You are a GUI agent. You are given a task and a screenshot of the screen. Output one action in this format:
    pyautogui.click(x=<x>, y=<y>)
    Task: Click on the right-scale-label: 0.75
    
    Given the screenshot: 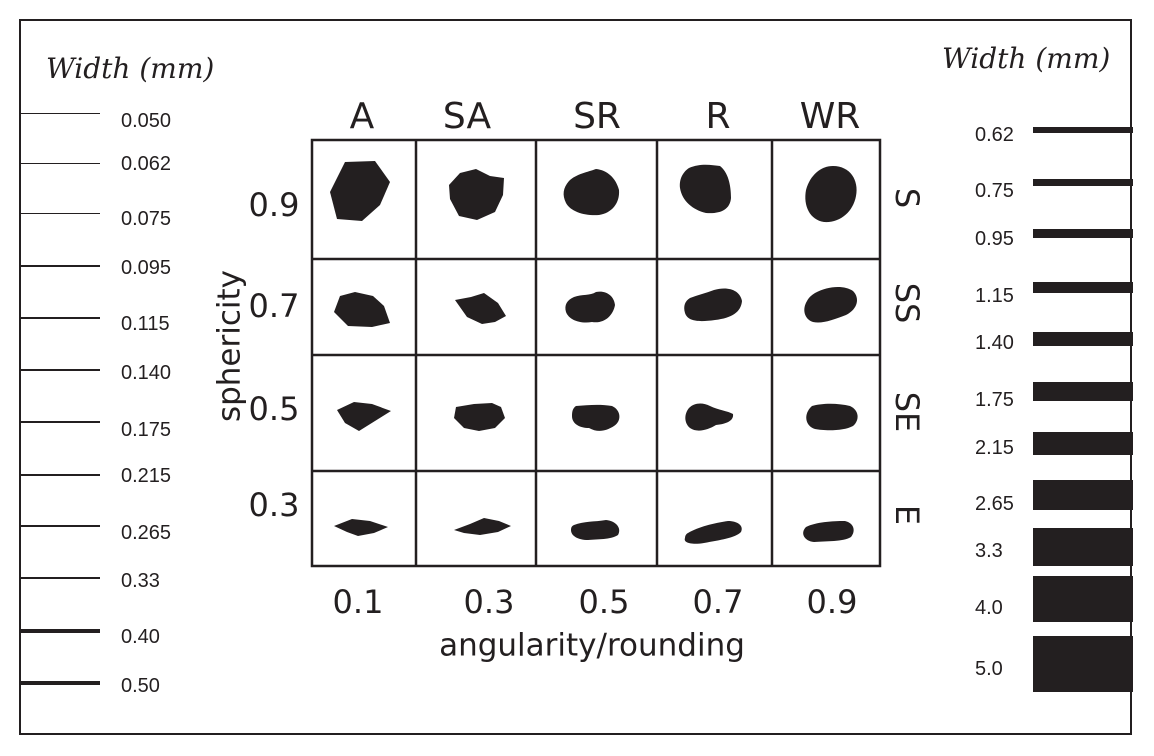 What is the action you would take?
    pyautogui.click(x=994, y=191)
    